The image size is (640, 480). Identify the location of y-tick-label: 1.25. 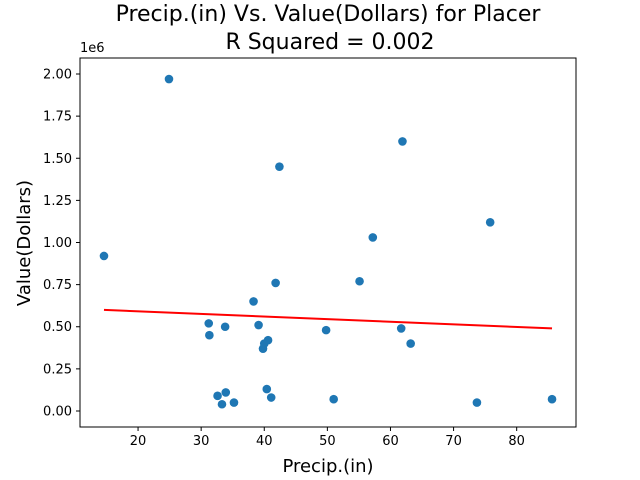
(57, 201).